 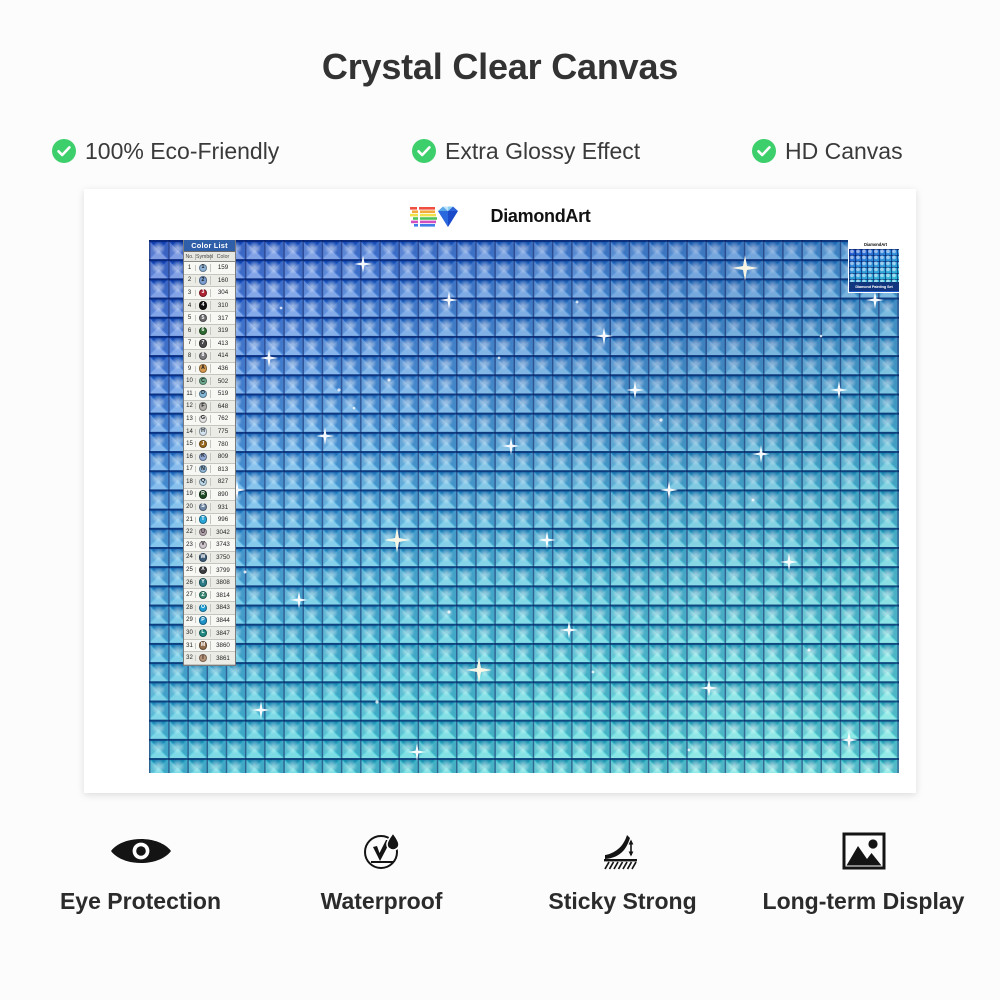 What do you see at coordinates (223, 545) in the screenshot?
I see `color-row-code: 3743` at bounding box center [223, 545].